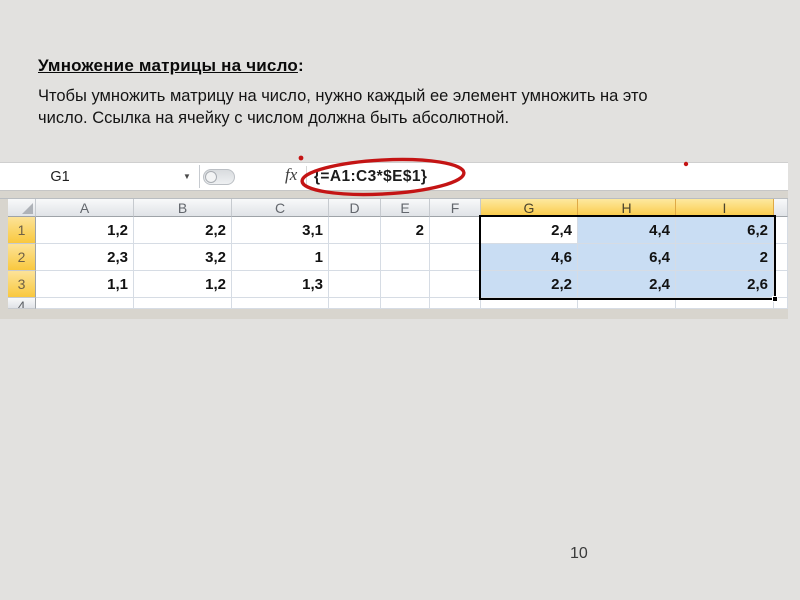 The image size is (800, 600). Describe the element at coordinates (405, 257) in the screenshot. I see `cell-E2` at that location.